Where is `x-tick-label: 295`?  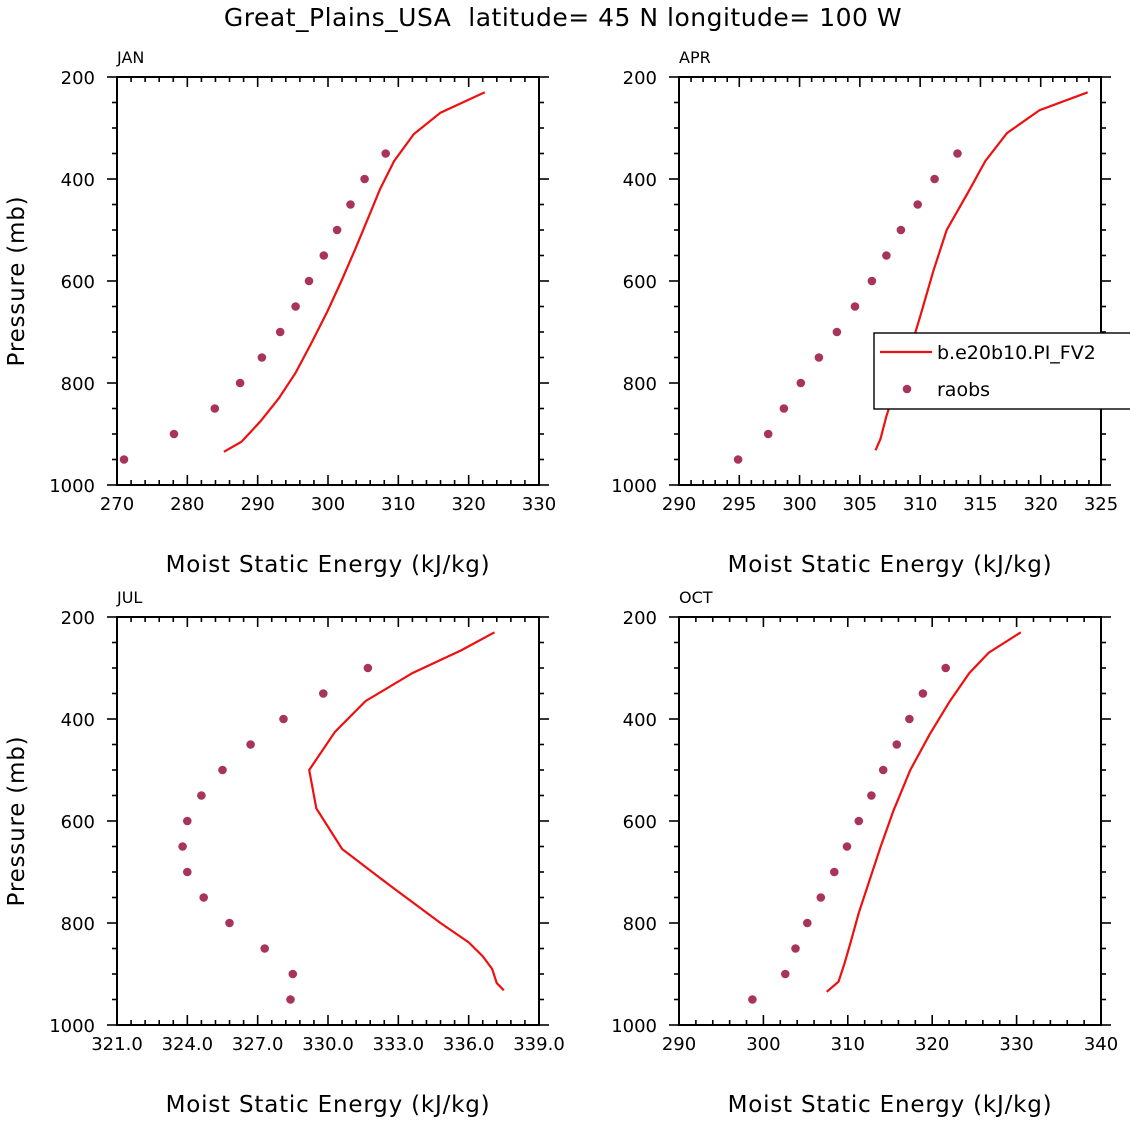 x-tick-label: 295 is located at coordinates (739, 504).